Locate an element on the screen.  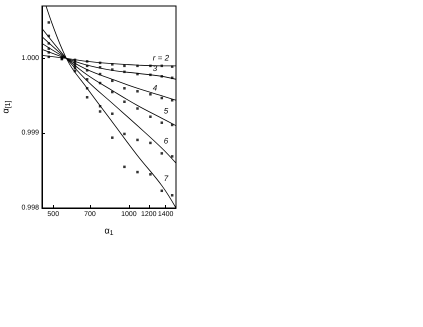
series-label: 4 is located at coordinates (155, 87).